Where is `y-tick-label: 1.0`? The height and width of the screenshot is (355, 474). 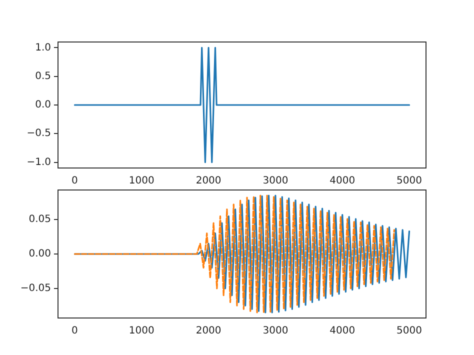
y-tick-label: 1.0 is located at coordinates (43, 48).